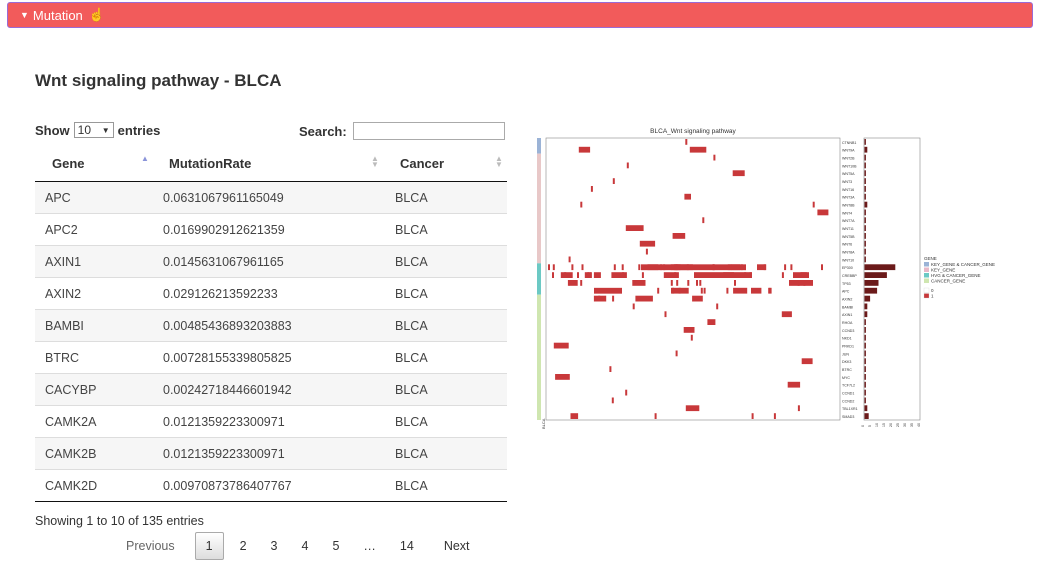  I want to click on table-row: APC 0.0631067961165049 BLCA, so click(271, 197).